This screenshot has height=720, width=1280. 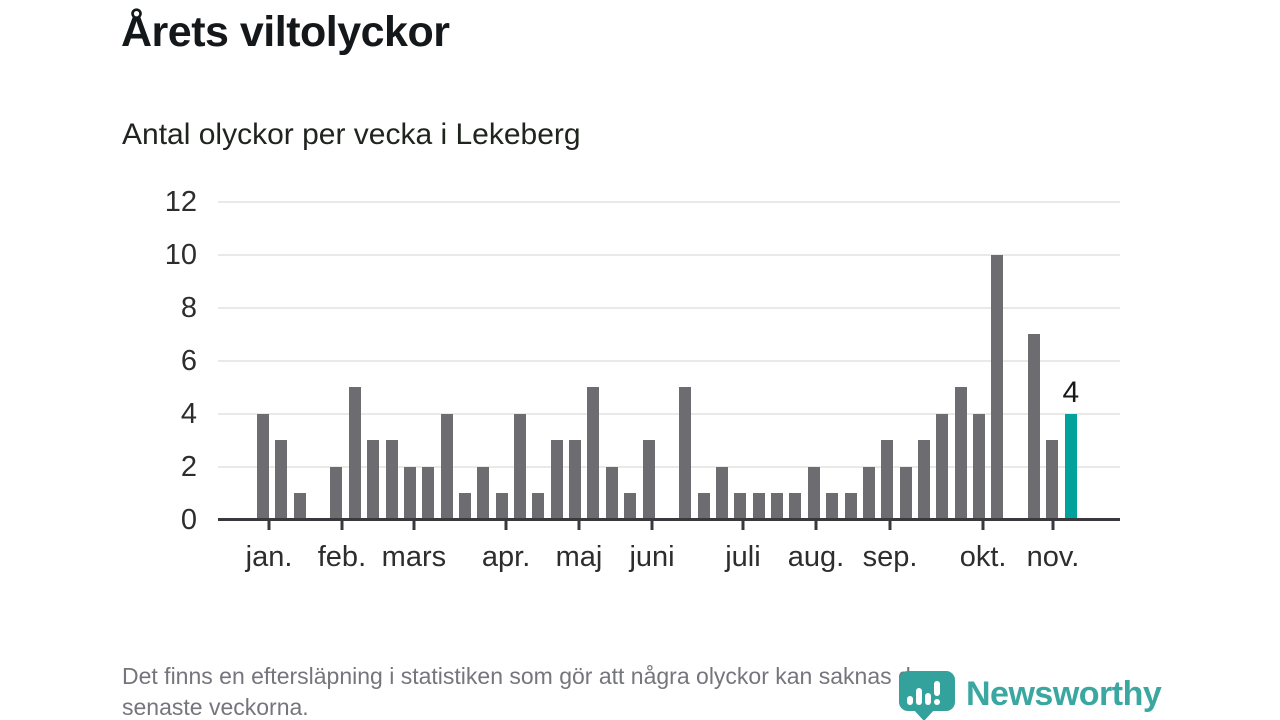 What do you see at coordinates (180, 202) in the screenshot?
I see `y-axis-label-12: 12` at bounding box center [180, 202].